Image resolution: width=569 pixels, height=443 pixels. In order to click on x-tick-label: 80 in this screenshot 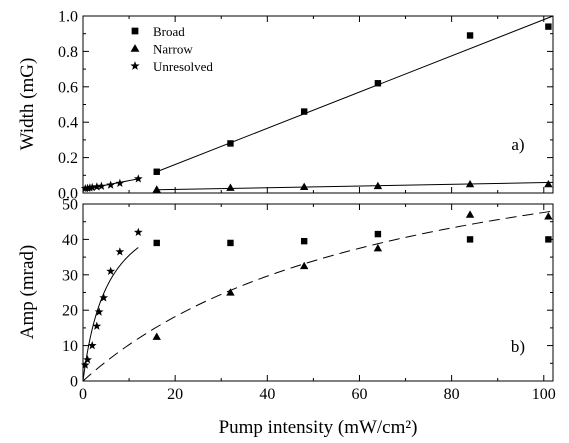, I will do `click(452, 394)`.